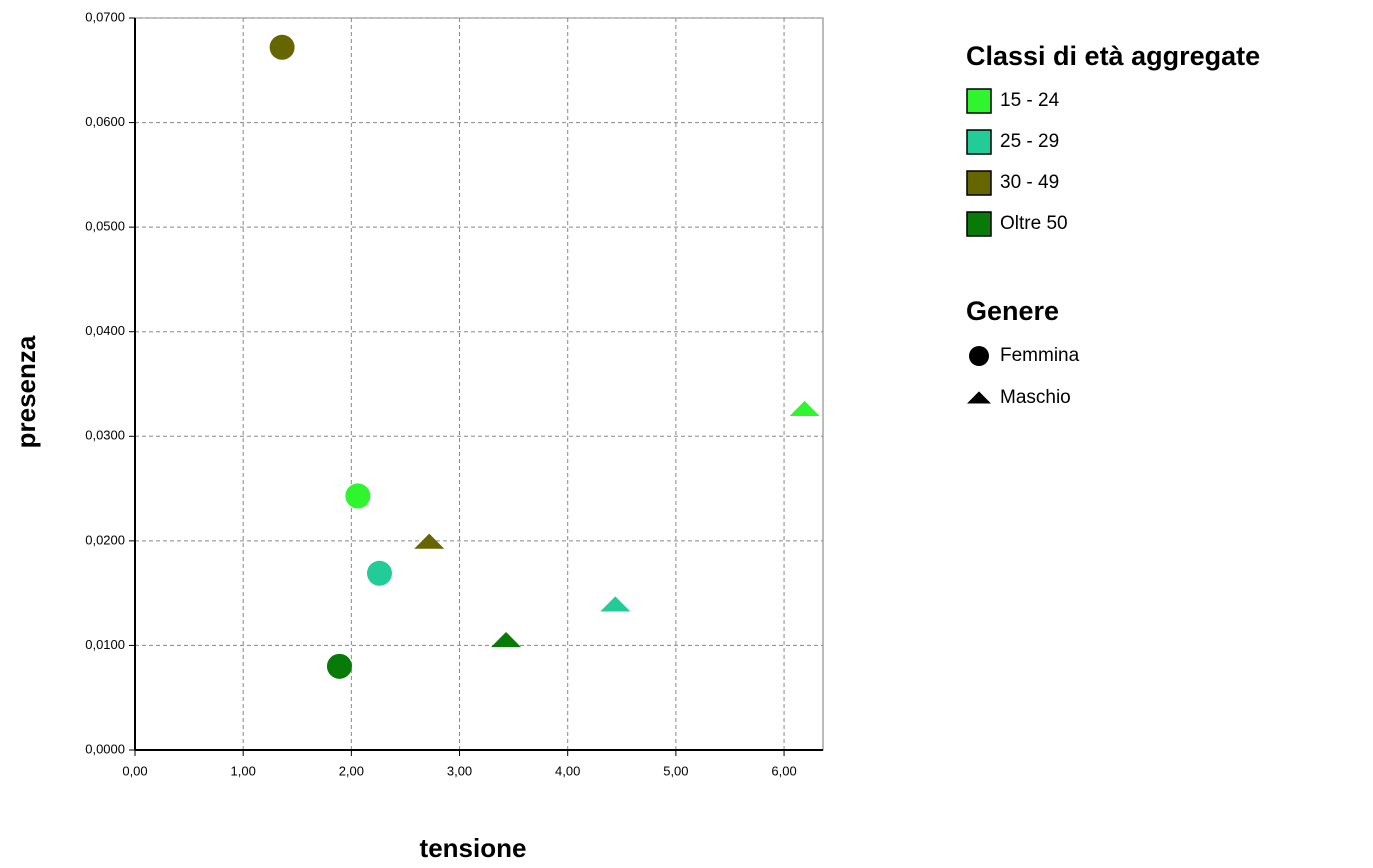 This screenshot has width=1373, height=868. What do you see at coordinates (783, 770) in the screenshot?
I see `x-tick-label: 6,00` at bounding box center [783, 770].